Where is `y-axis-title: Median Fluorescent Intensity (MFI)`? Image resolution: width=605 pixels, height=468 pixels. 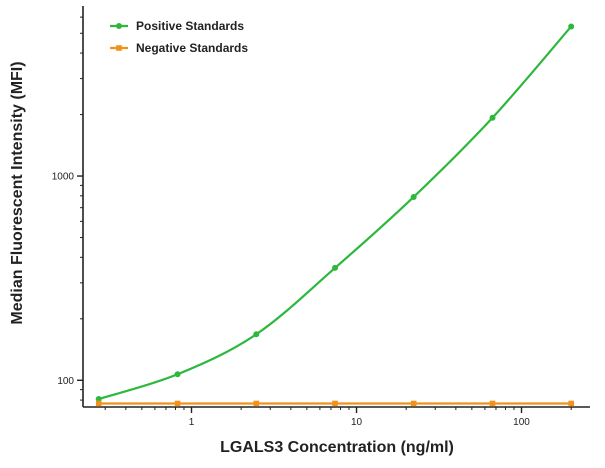 y-axis-title: Median Fluorescent Intensity (MFI) is located at coordinates (17, 192).